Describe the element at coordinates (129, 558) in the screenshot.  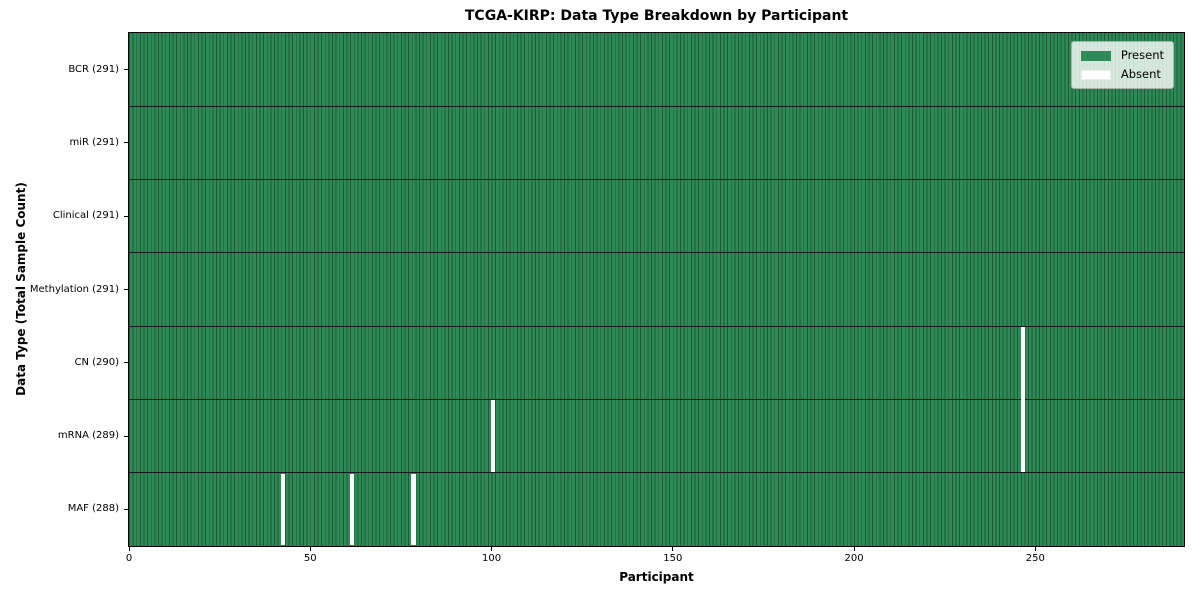
I see `x-tick-label-0: 0` at that location.